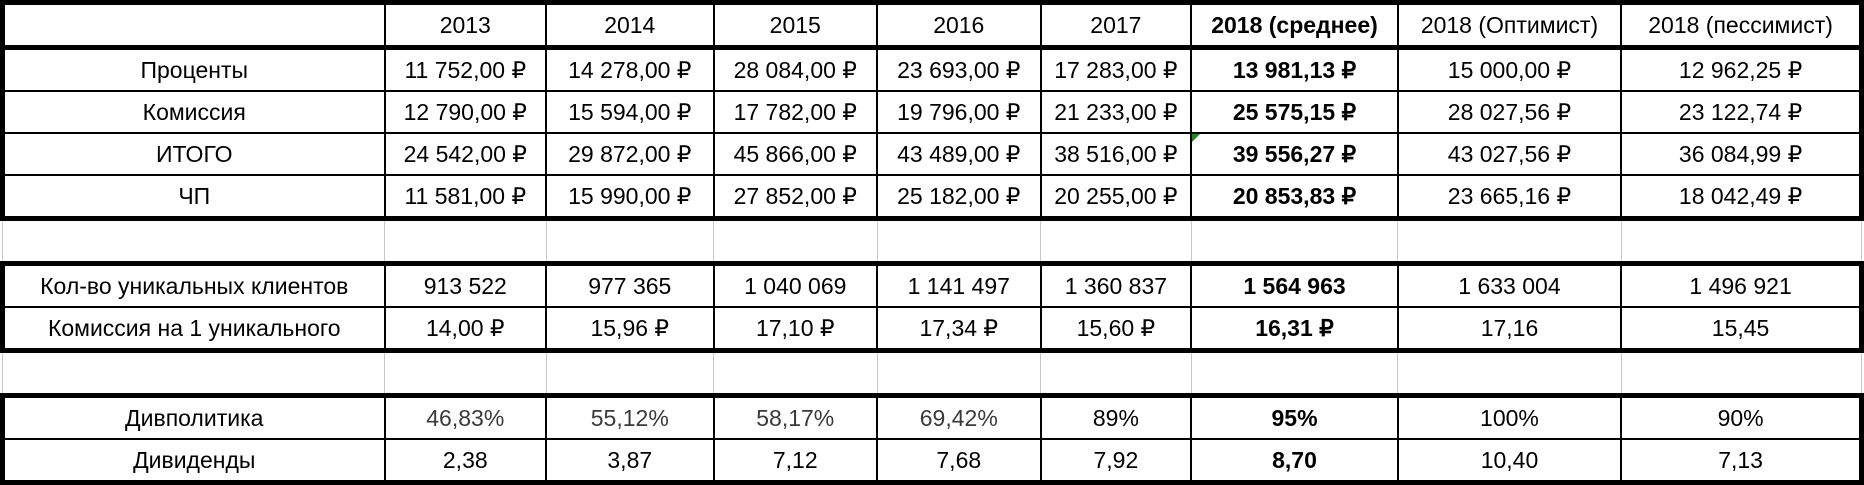  What do you see at coordinates (959, 154) in the screenshot?
I see `value-cell: 43 489,00 ₽` at bounding box center [959, 154].